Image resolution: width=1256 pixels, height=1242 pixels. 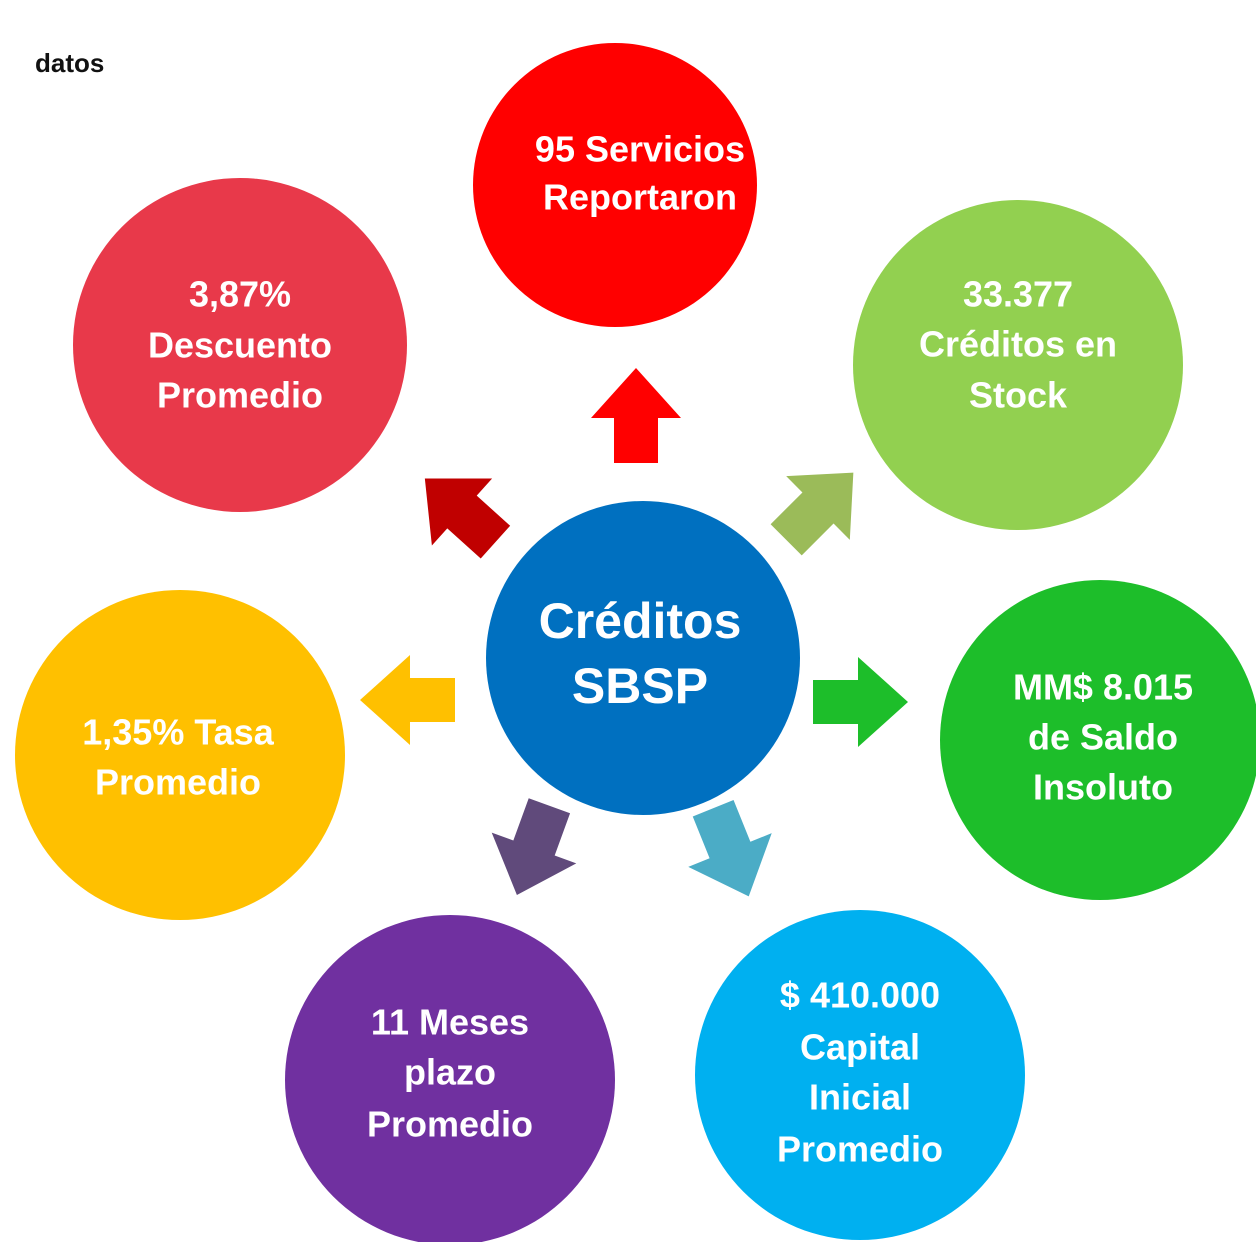 I want to click on node-label: 95 Servicios, so click(x=640, y=149).